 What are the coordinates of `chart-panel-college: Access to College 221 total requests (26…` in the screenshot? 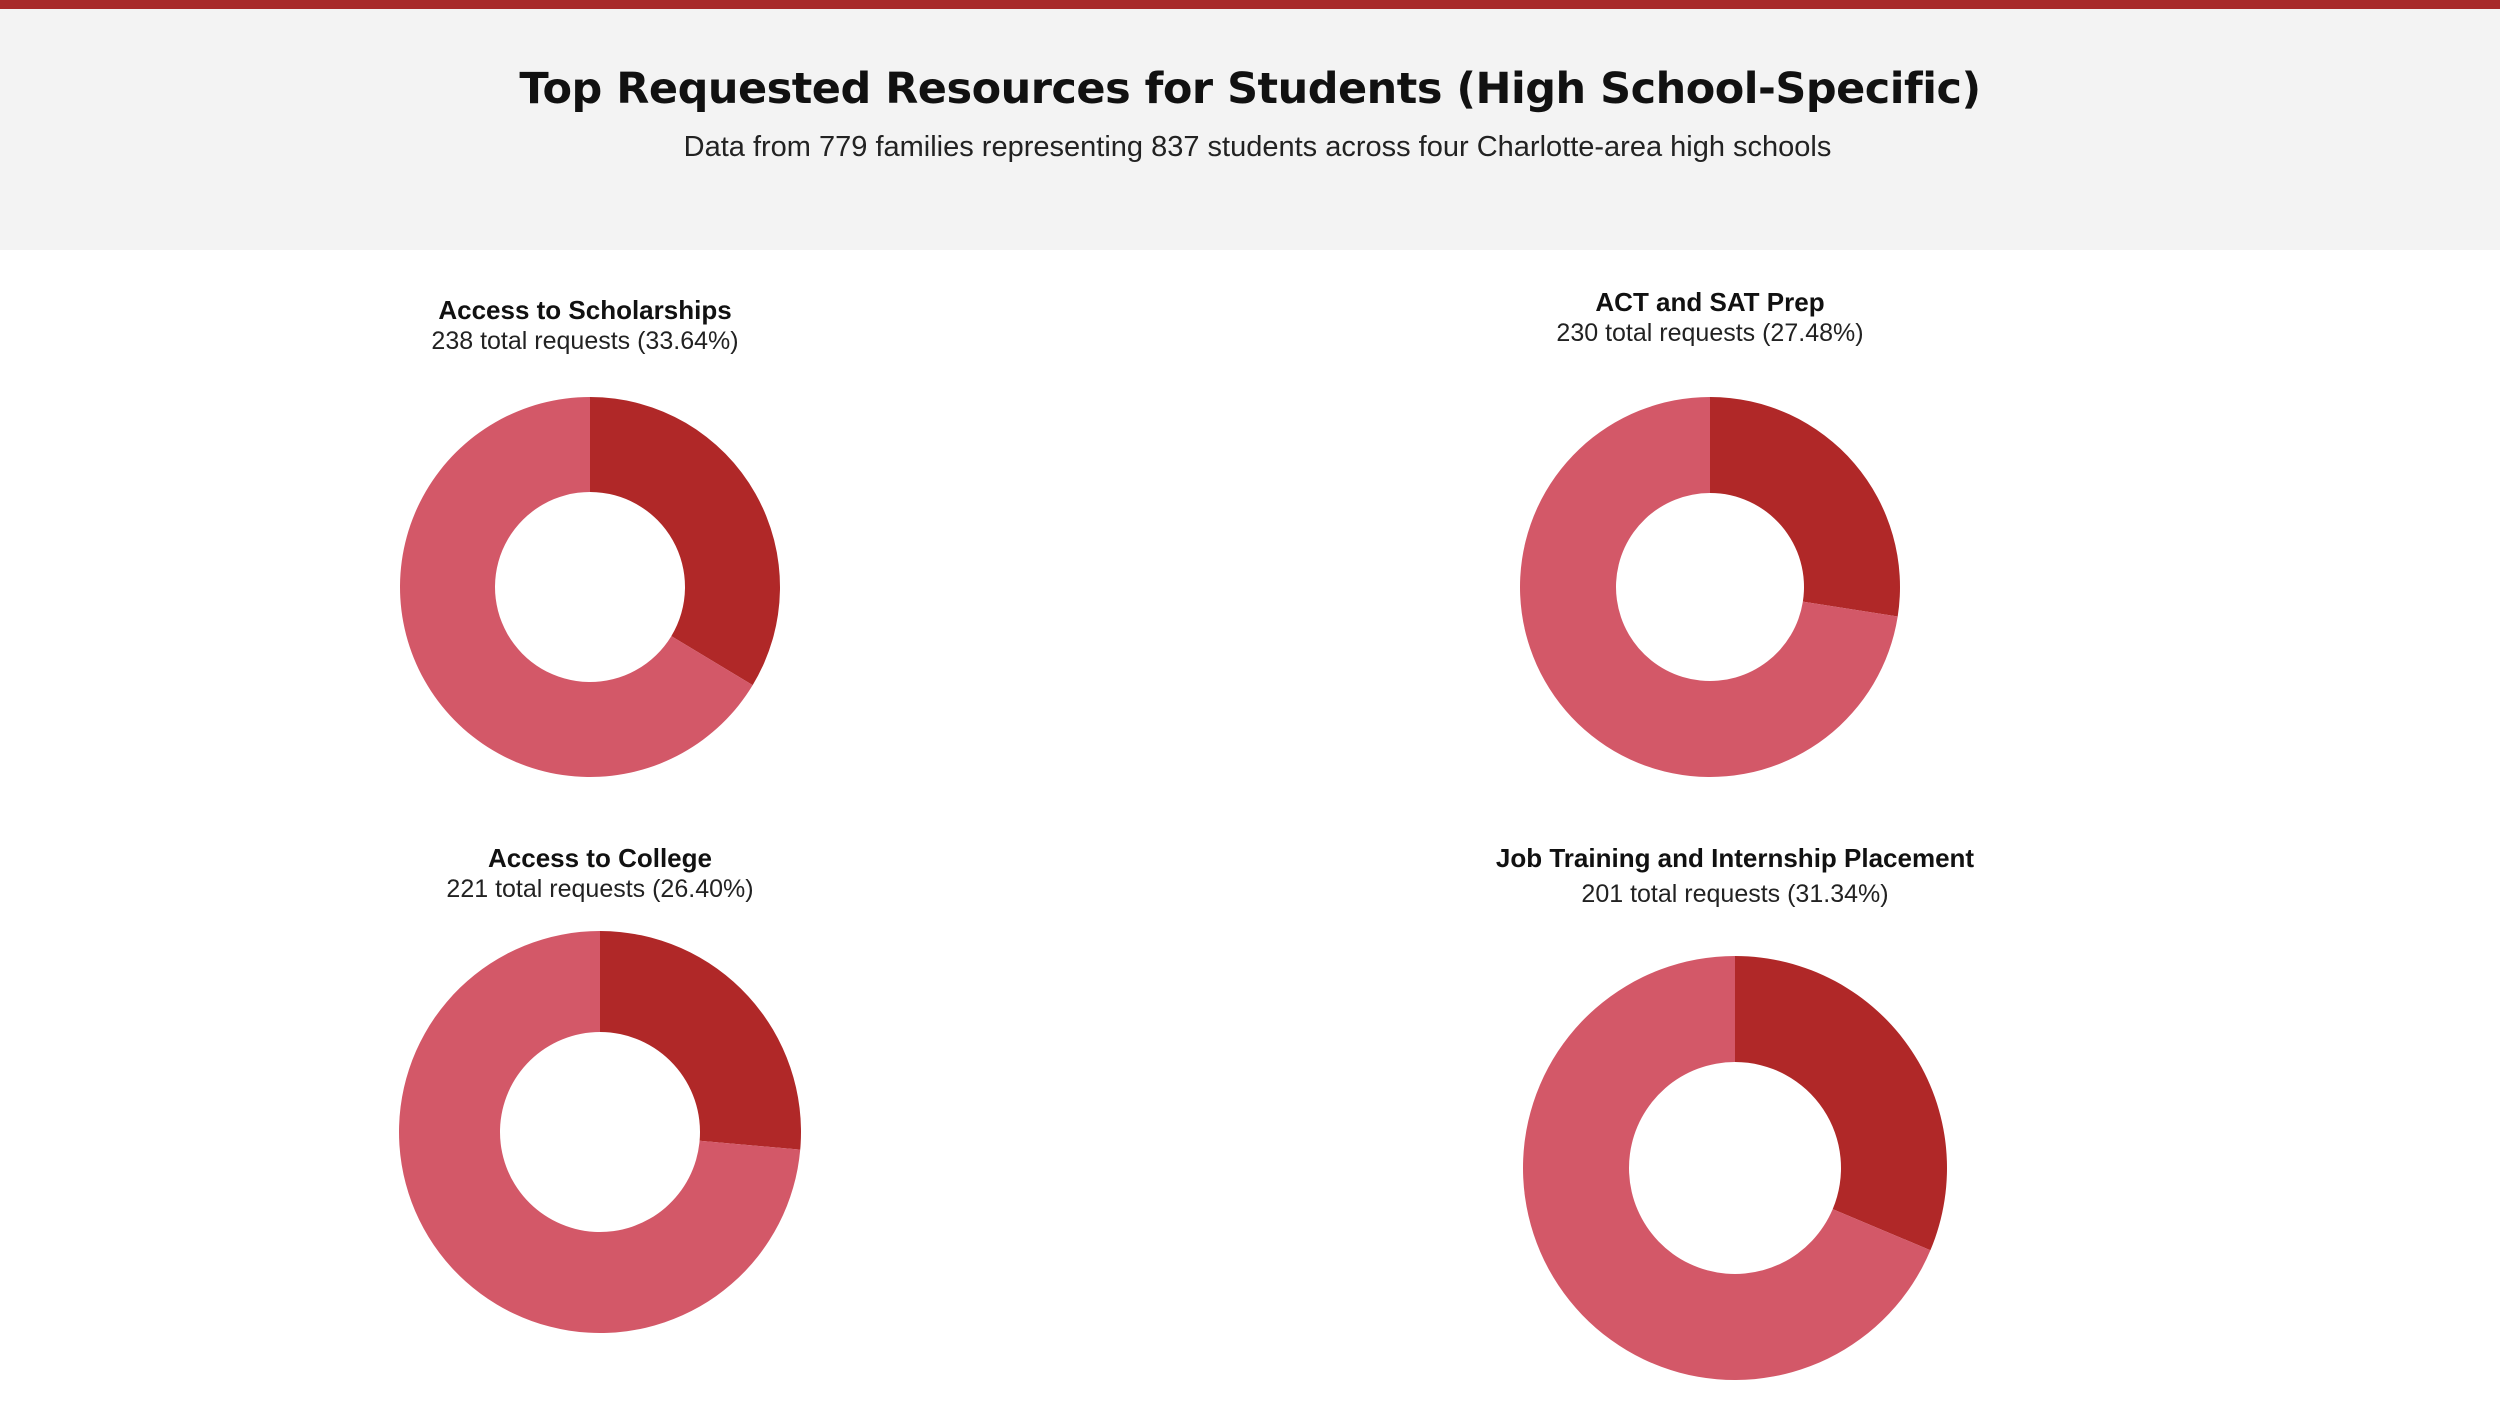 It's located at (600, 1108).